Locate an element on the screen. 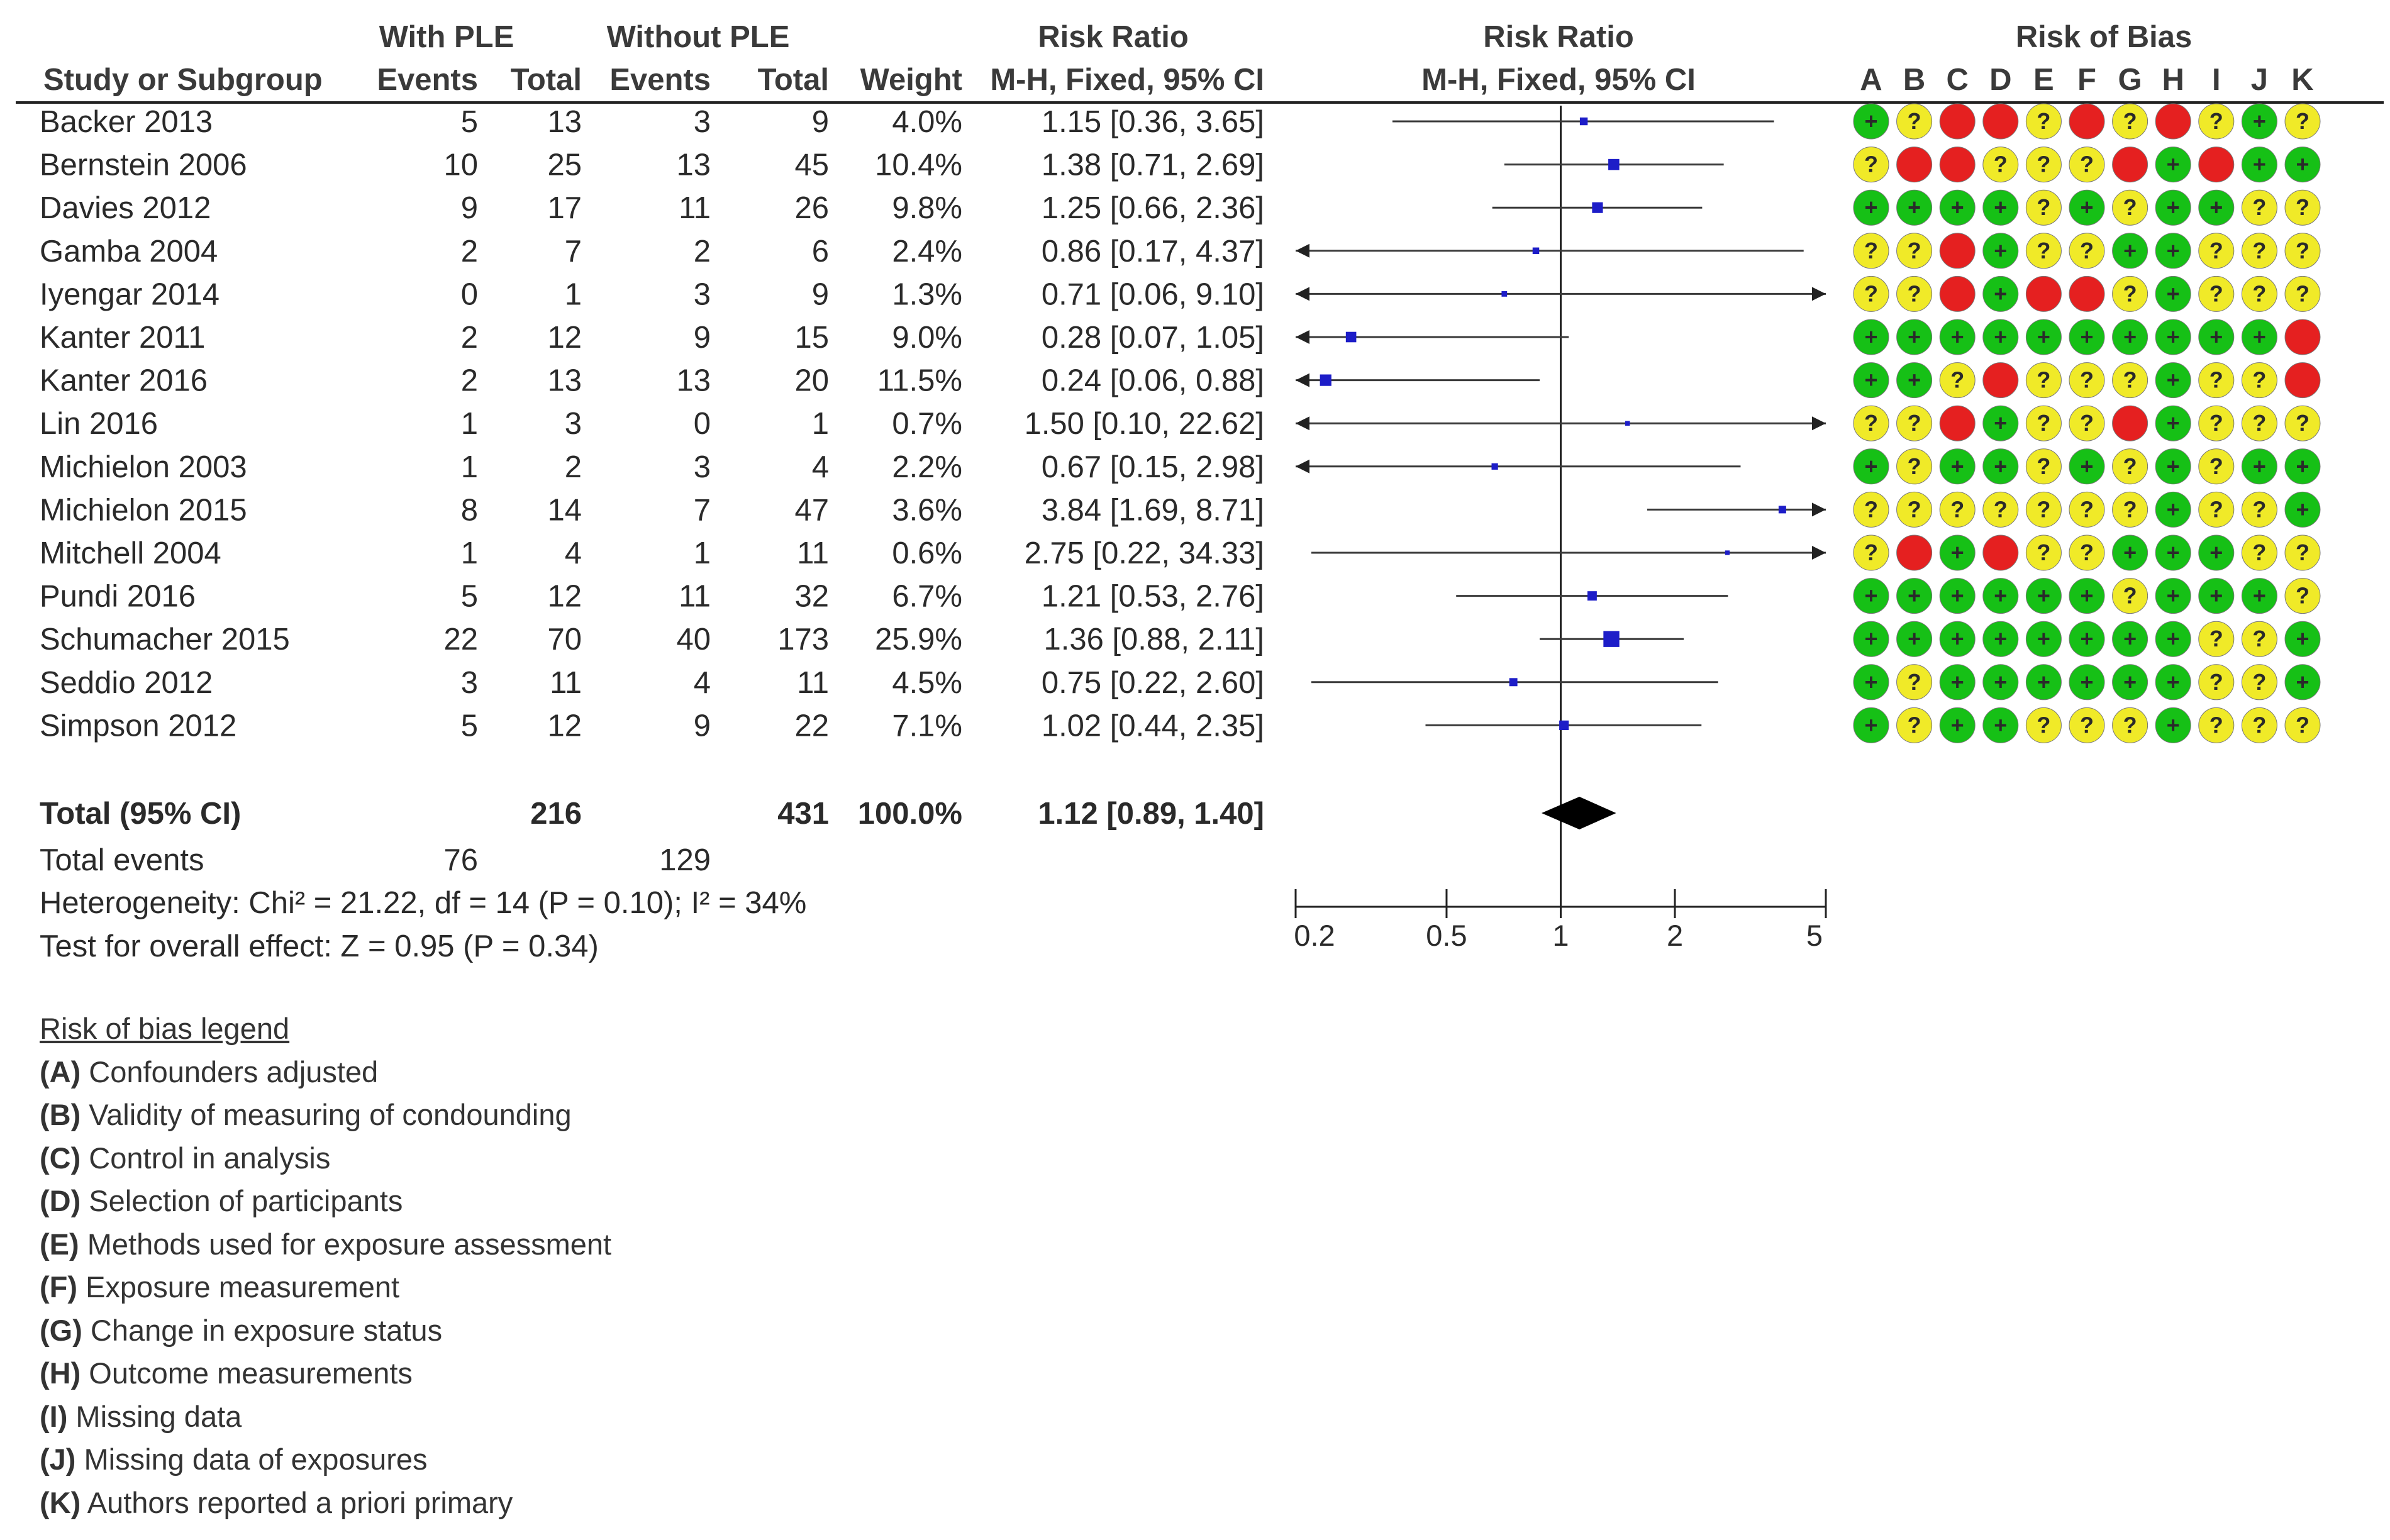 The image size is (2390, 1540). legend-letter: (H) is located at coordinates (60, 1373).